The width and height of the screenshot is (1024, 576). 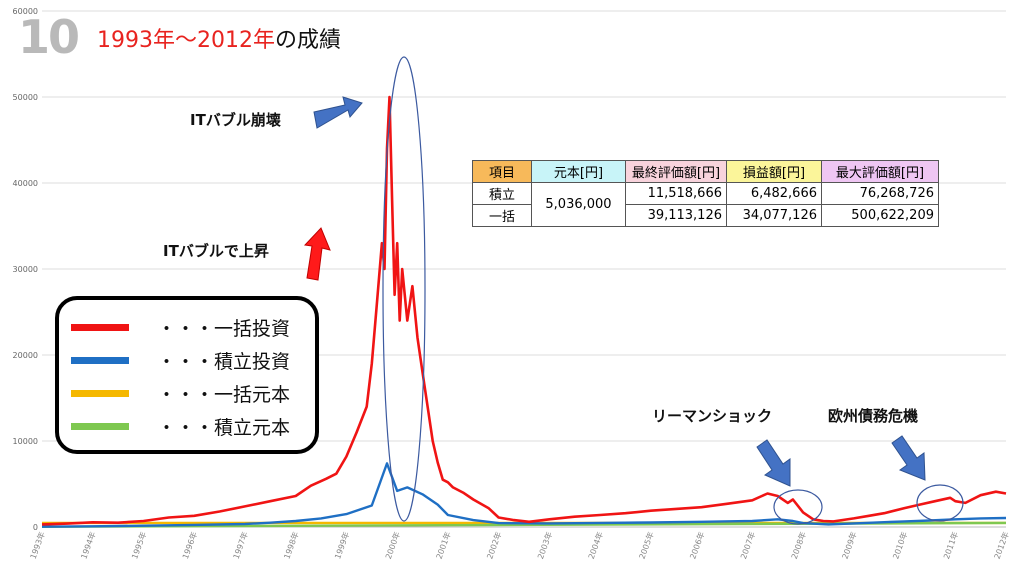 I want to click on header-final-value: 最終評価額[円], so click(x=676, y=171).